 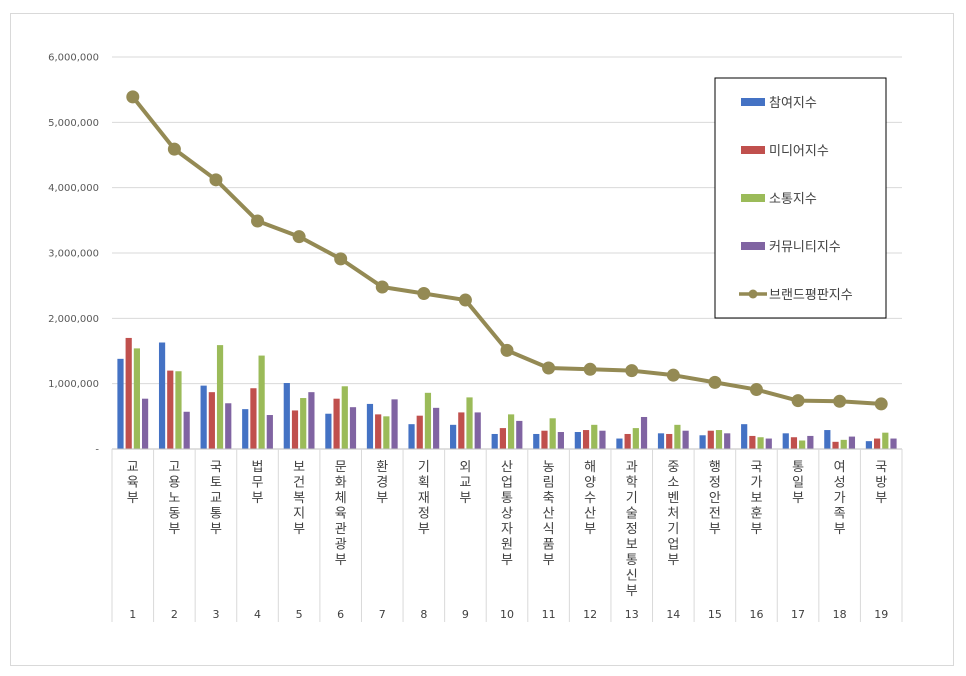 I want to click on rank-label: 5, so click(x=299, y=614).